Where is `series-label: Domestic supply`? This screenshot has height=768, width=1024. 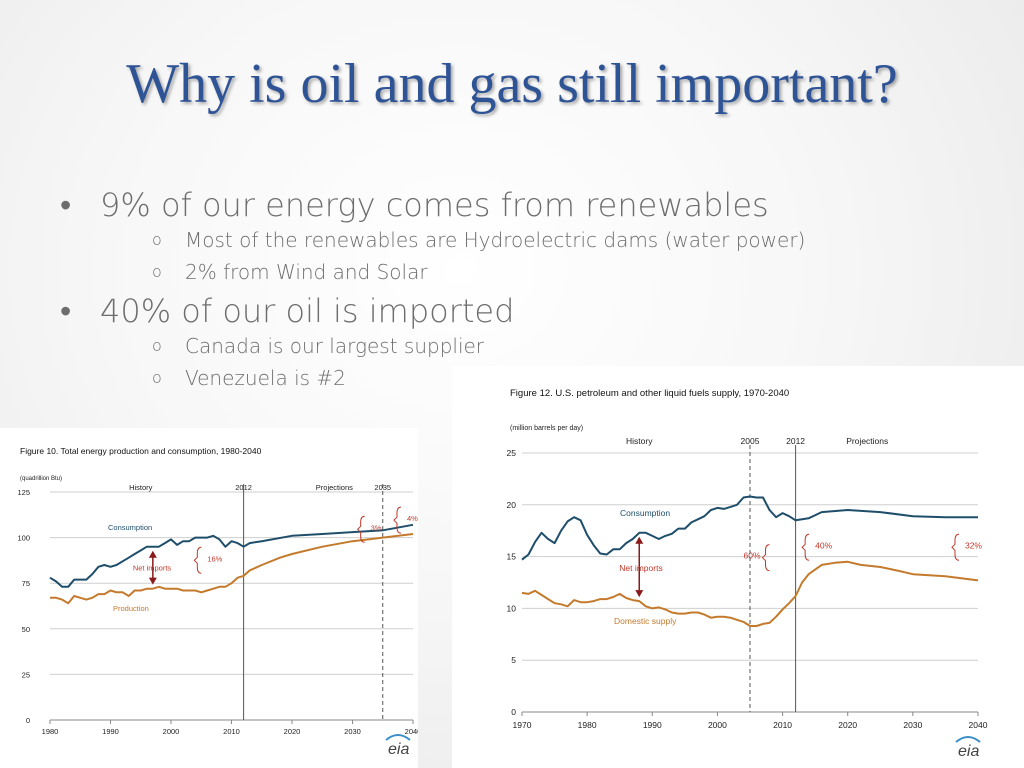 series-label: Domestic supply is located at coordinates (645, 621).